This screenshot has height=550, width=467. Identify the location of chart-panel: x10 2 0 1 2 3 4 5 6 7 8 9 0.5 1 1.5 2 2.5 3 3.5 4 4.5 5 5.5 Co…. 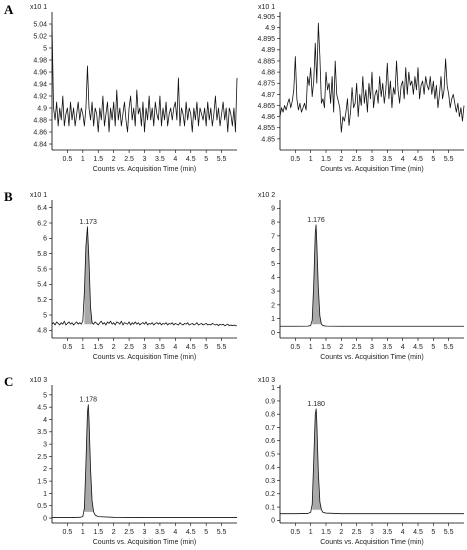
(361, 276).